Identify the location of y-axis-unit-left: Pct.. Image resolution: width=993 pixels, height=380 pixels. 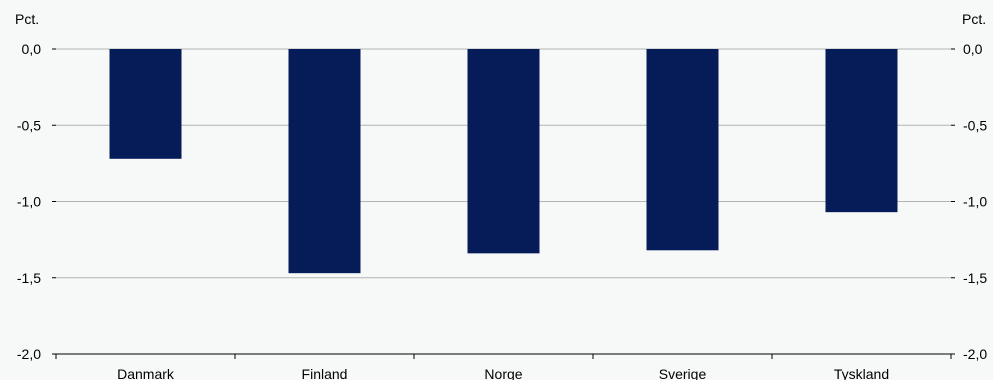
(27, 19).